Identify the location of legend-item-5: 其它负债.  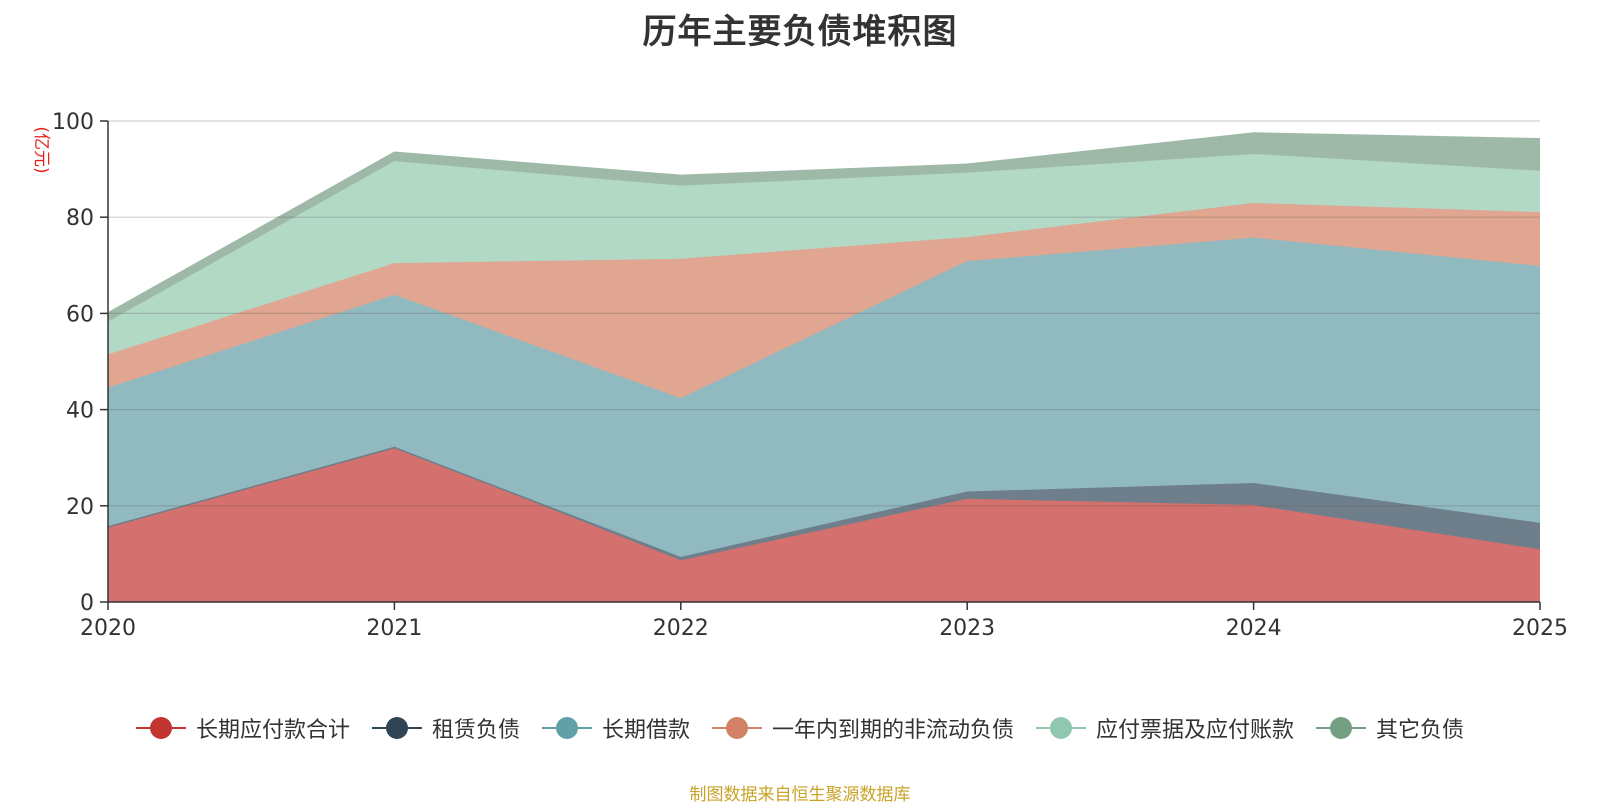
(1390, 728).